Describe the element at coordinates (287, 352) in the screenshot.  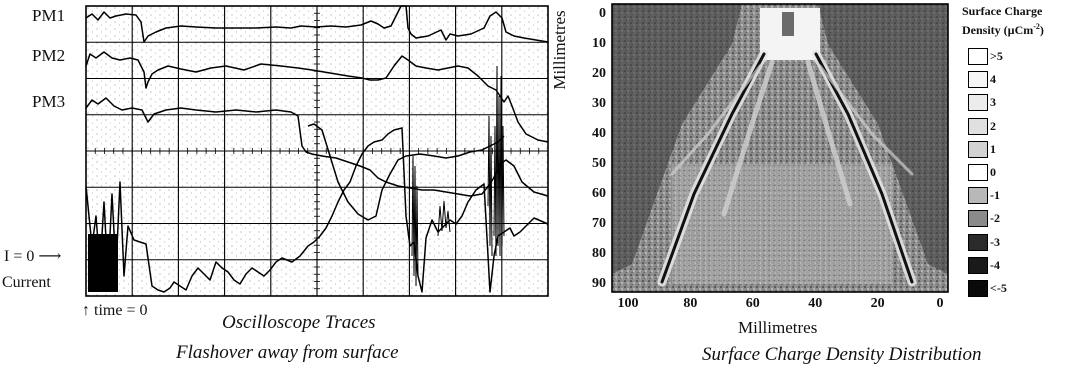
I see `oscilloscope-caption-line2: Flashover away from surface` at that location.